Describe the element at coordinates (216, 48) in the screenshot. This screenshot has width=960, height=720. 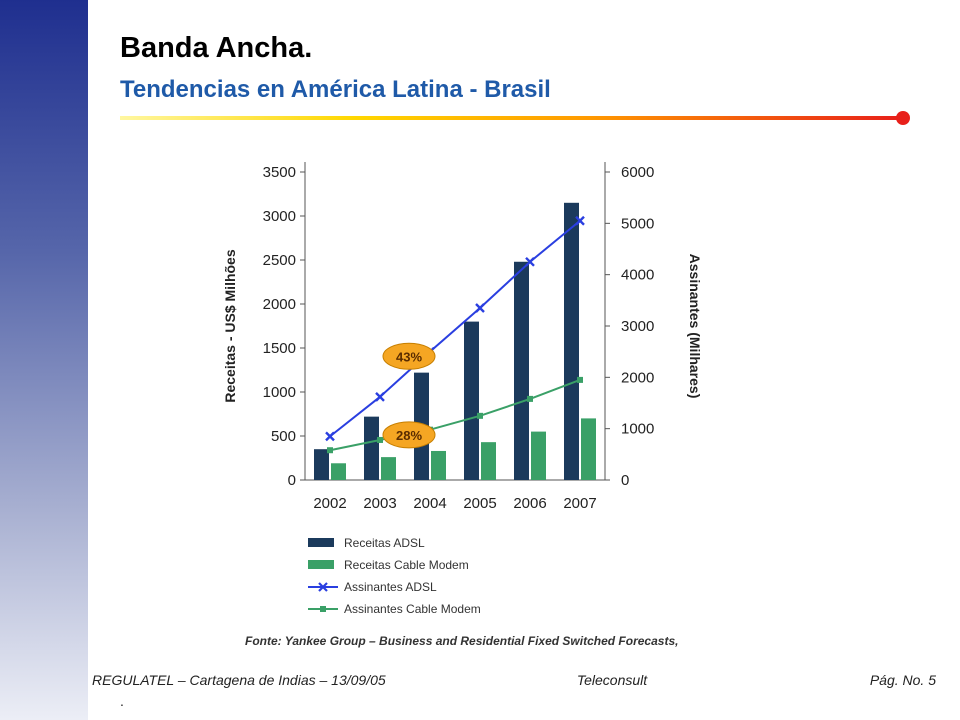
I see `slide-title: Banda Ancha.` at that location.